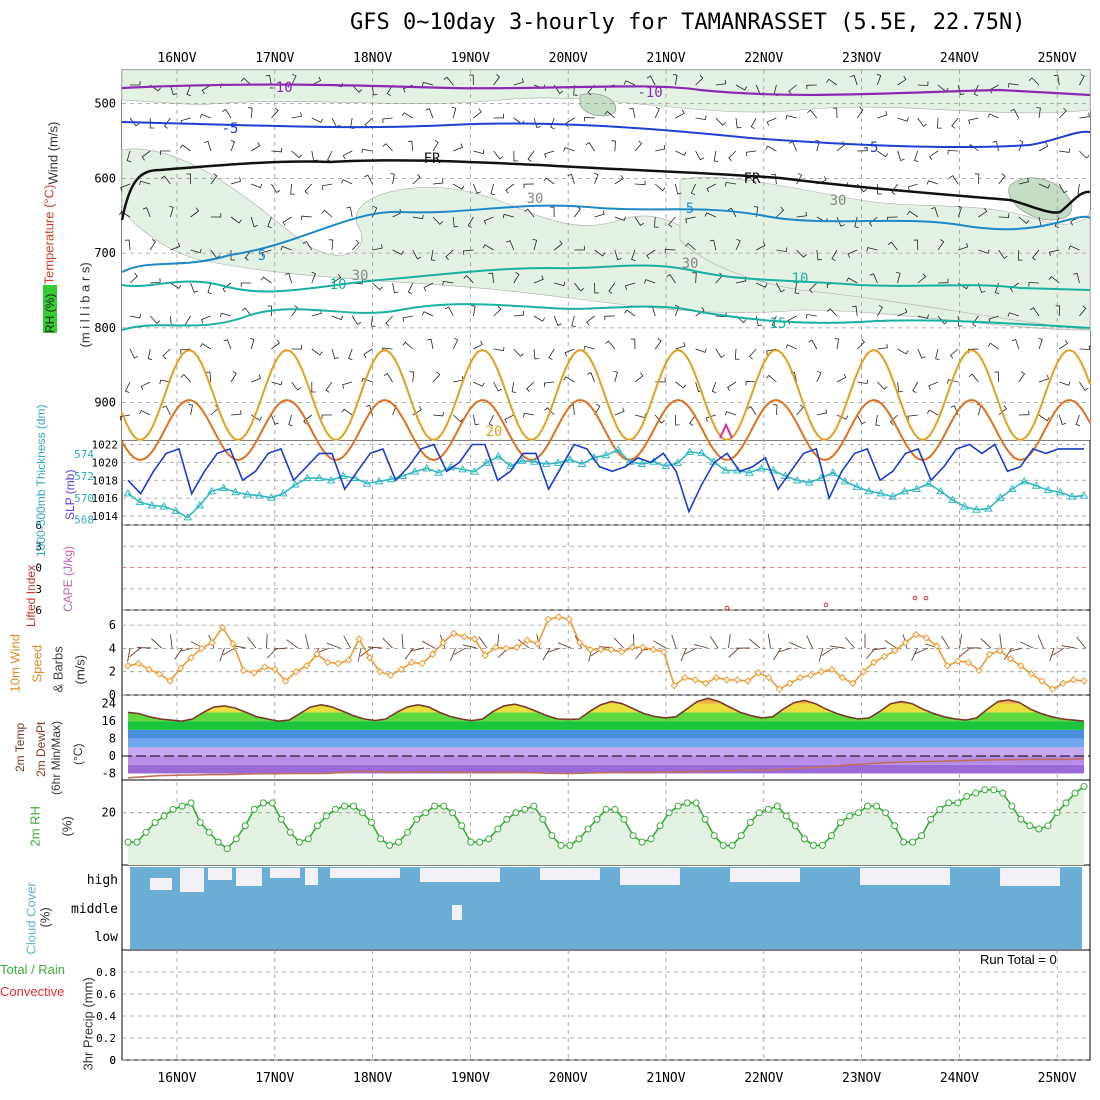 Image resolution: width=1100 pixels, height=1100 pixels. What do you see at coordinates (606, 825) in the screenshot?
I see `rh2m-area` at bounding box center [606, 825].